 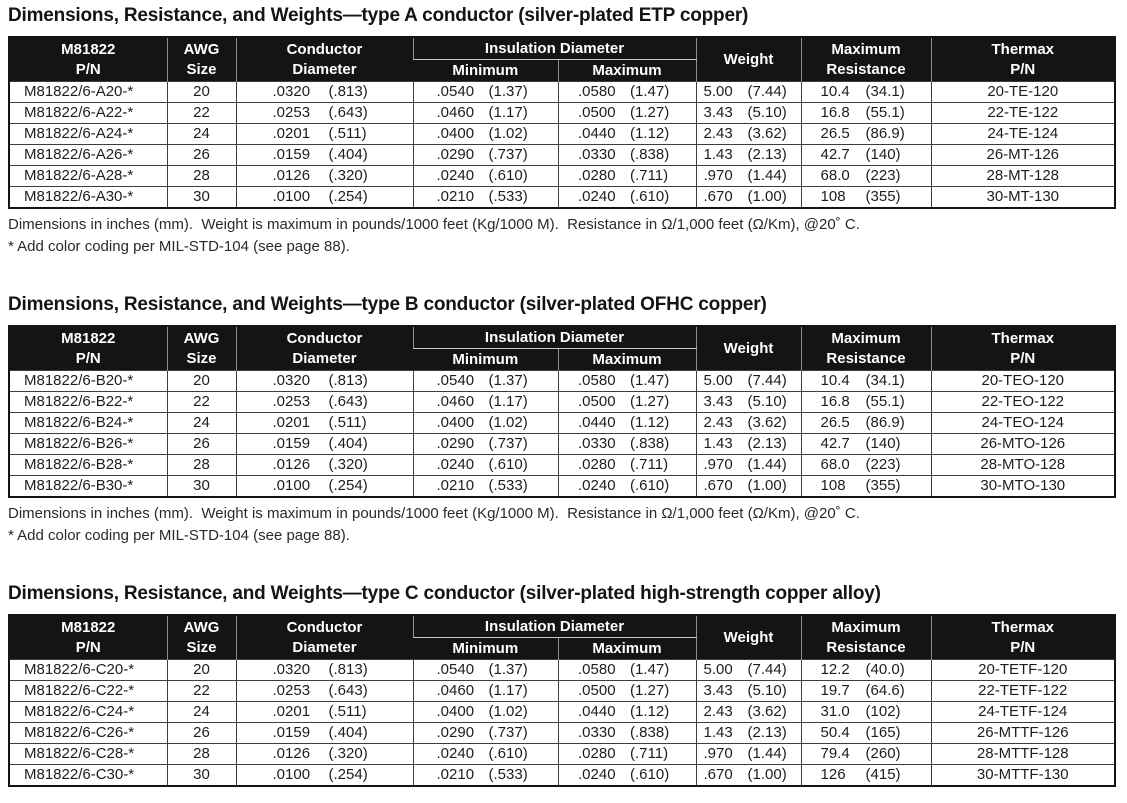 I want to click on value-pair: 42.7 (140), so click(x=866, y=155).